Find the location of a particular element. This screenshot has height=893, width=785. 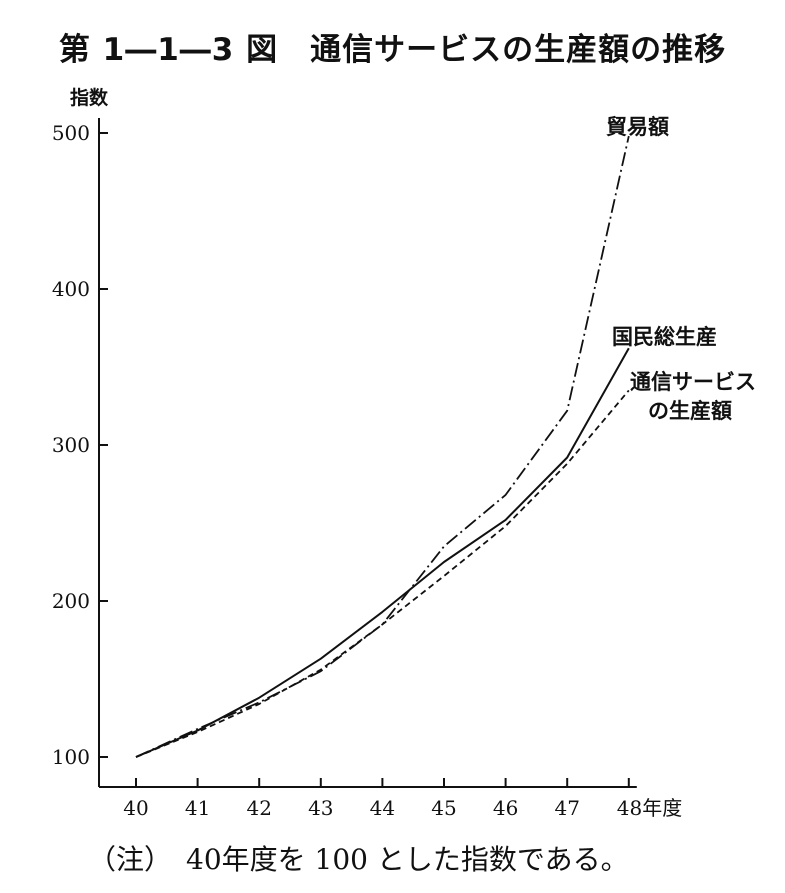

x-tick-label: 45 is located at coordinates (443, 808).